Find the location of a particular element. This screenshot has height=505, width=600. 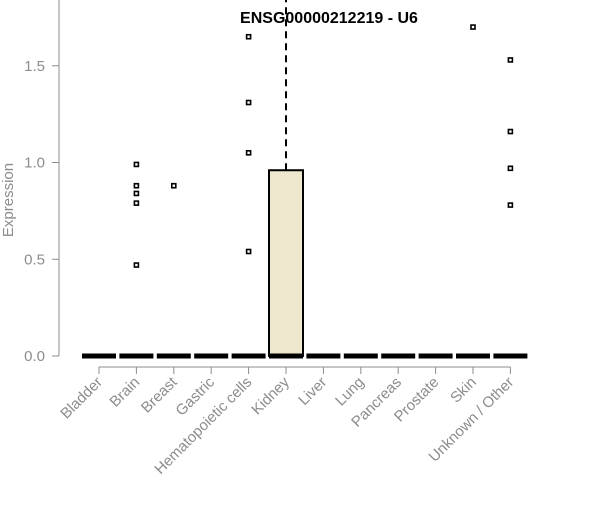

x-tick-label: Skin is located at coordinates (463, 390).